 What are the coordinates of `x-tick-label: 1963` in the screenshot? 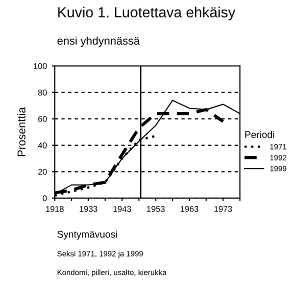 It's located at (189, 209).